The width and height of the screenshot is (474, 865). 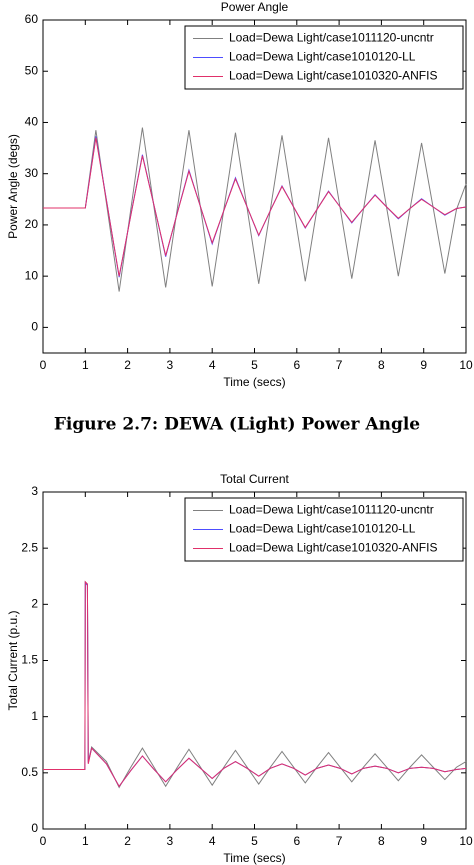 What do you see at coordinates (237, 425) in the screenshot?
I see `figure-caption: Figure 2.7: DEWA (Light) Power Angle` at bounding box center [237, 425].